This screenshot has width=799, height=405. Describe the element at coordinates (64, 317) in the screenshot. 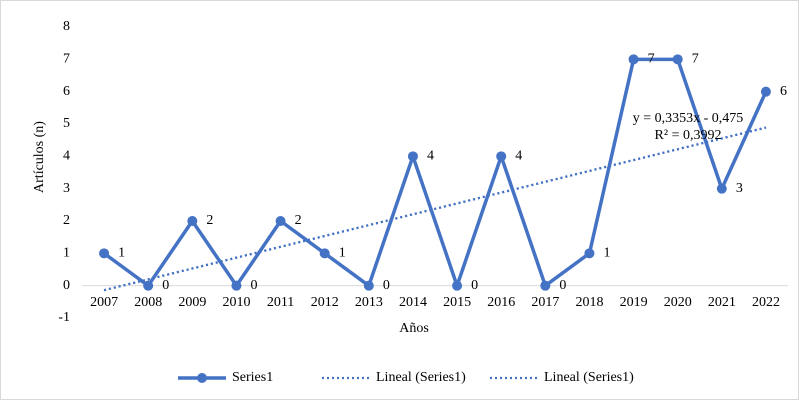

I see `y-tick-label: -1` at that location.